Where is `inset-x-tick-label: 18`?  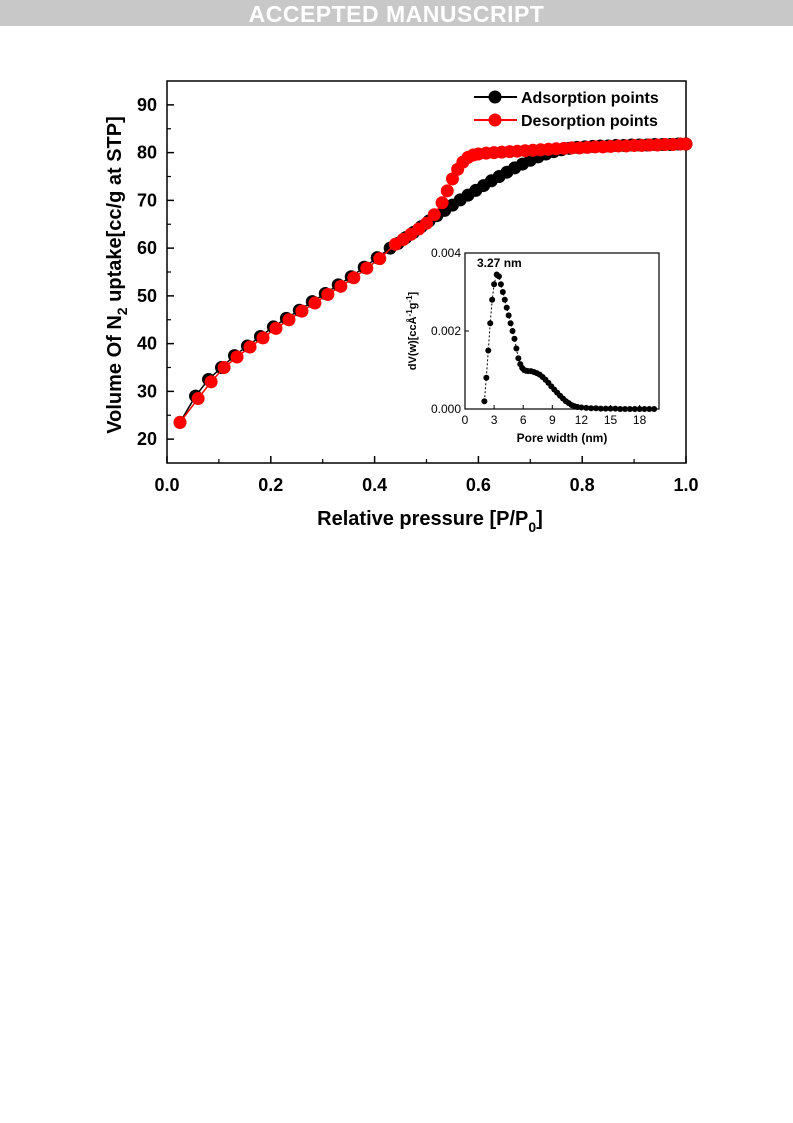 inset-x-tick-label: 18 is located at coordinates (640, 420).